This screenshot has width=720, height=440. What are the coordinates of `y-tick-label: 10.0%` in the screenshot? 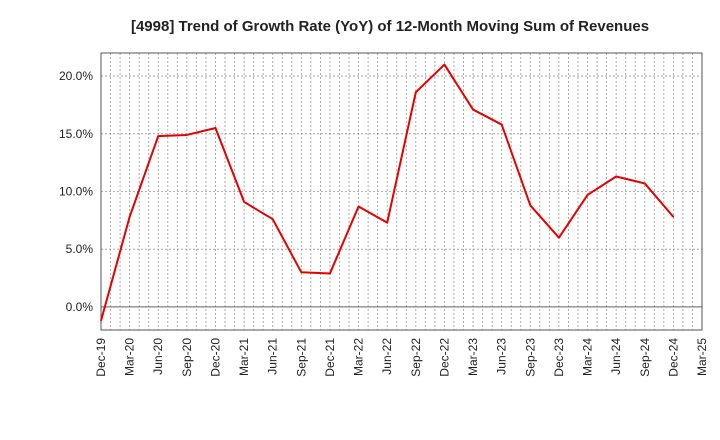 It's located at (76, 192).